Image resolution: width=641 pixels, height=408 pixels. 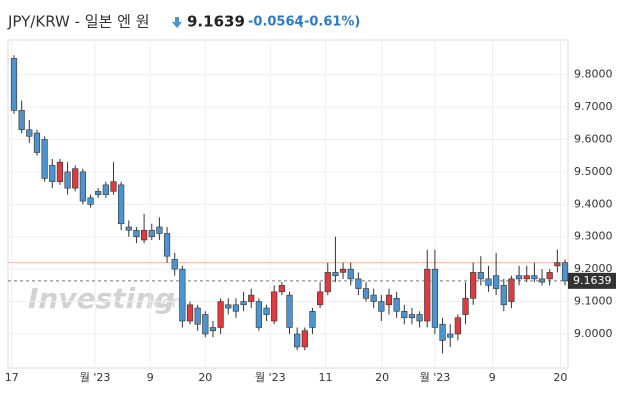 What do you see at coordinates (593, 268) in the screenshot?
I see `y-tick-label: 9.2000` at bounding box center [593, 268].